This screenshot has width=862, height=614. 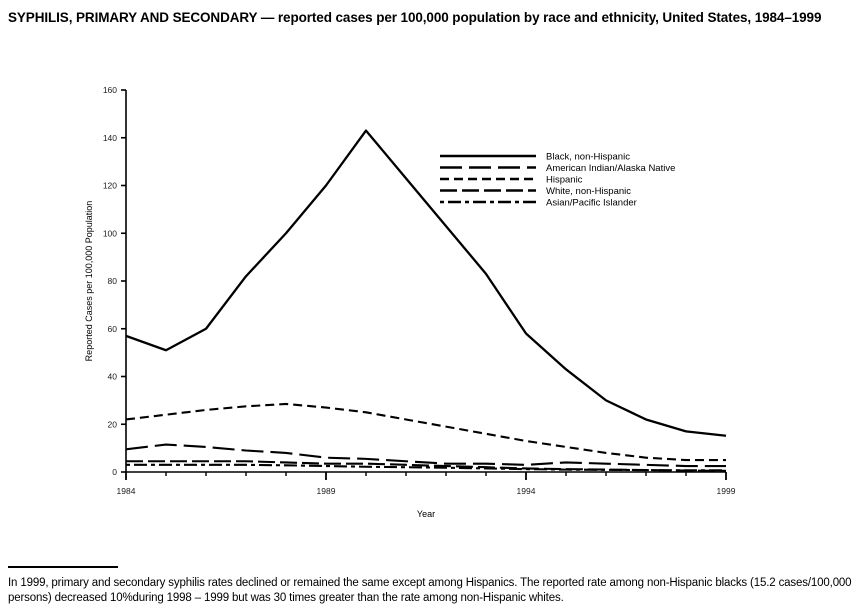 I want to click on x-axis-title: Year, so click(x=426, y=514).